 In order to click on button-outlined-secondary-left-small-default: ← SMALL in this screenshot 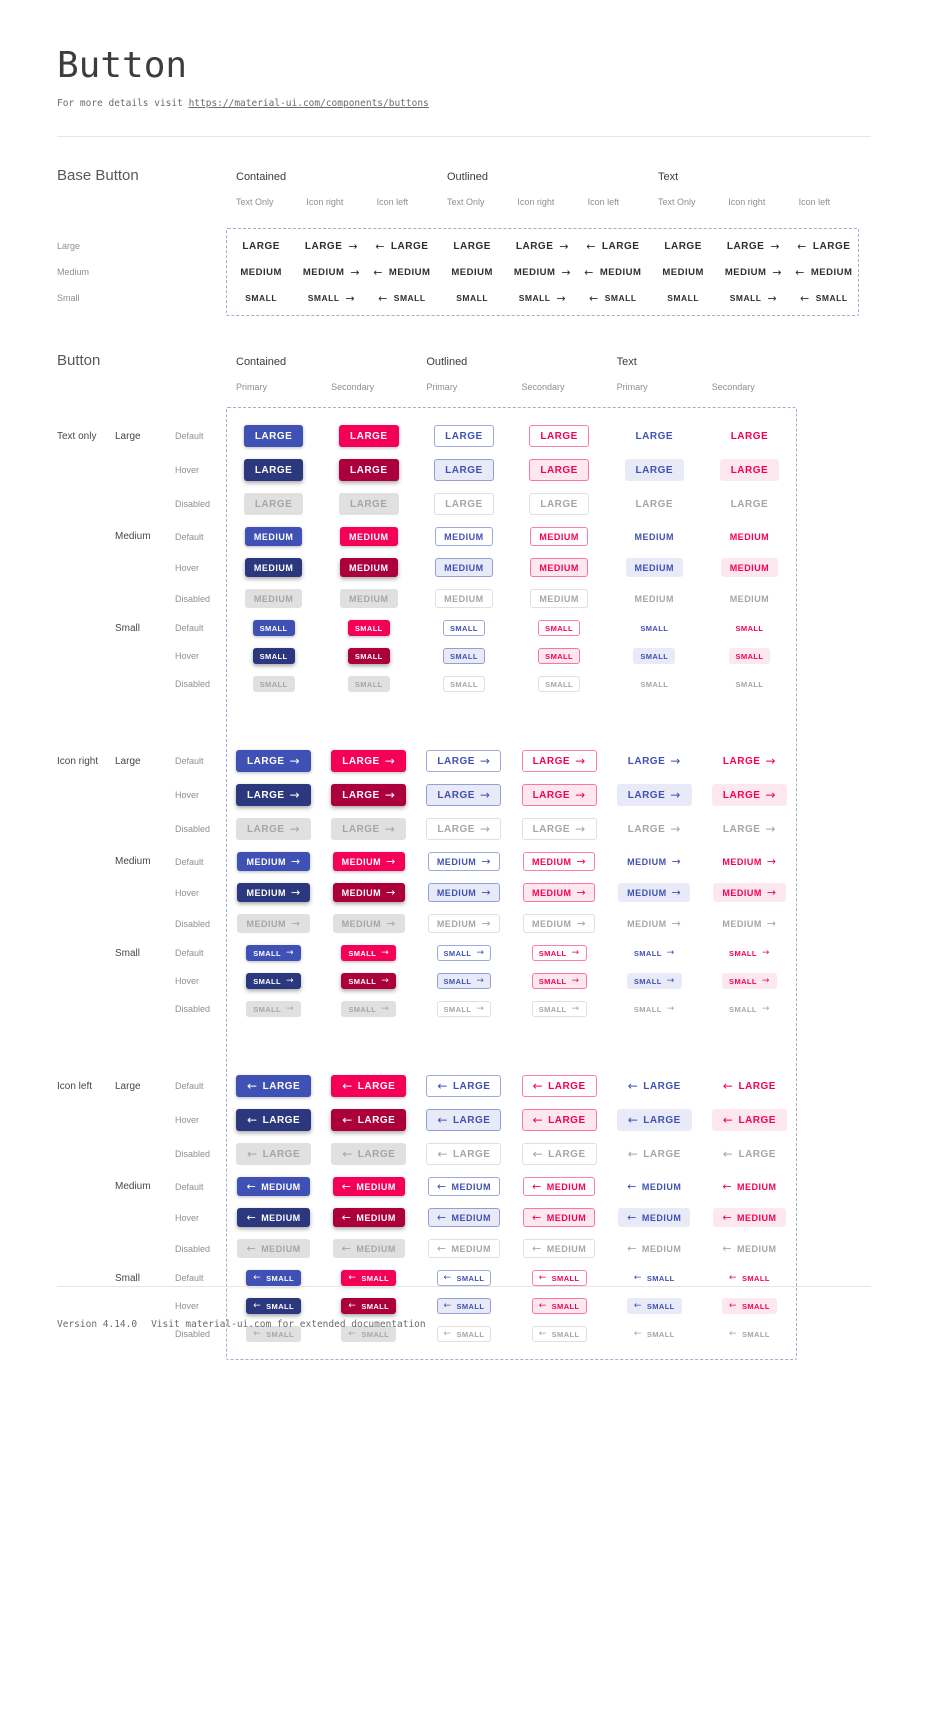, I will do `click(559, 1278)`.